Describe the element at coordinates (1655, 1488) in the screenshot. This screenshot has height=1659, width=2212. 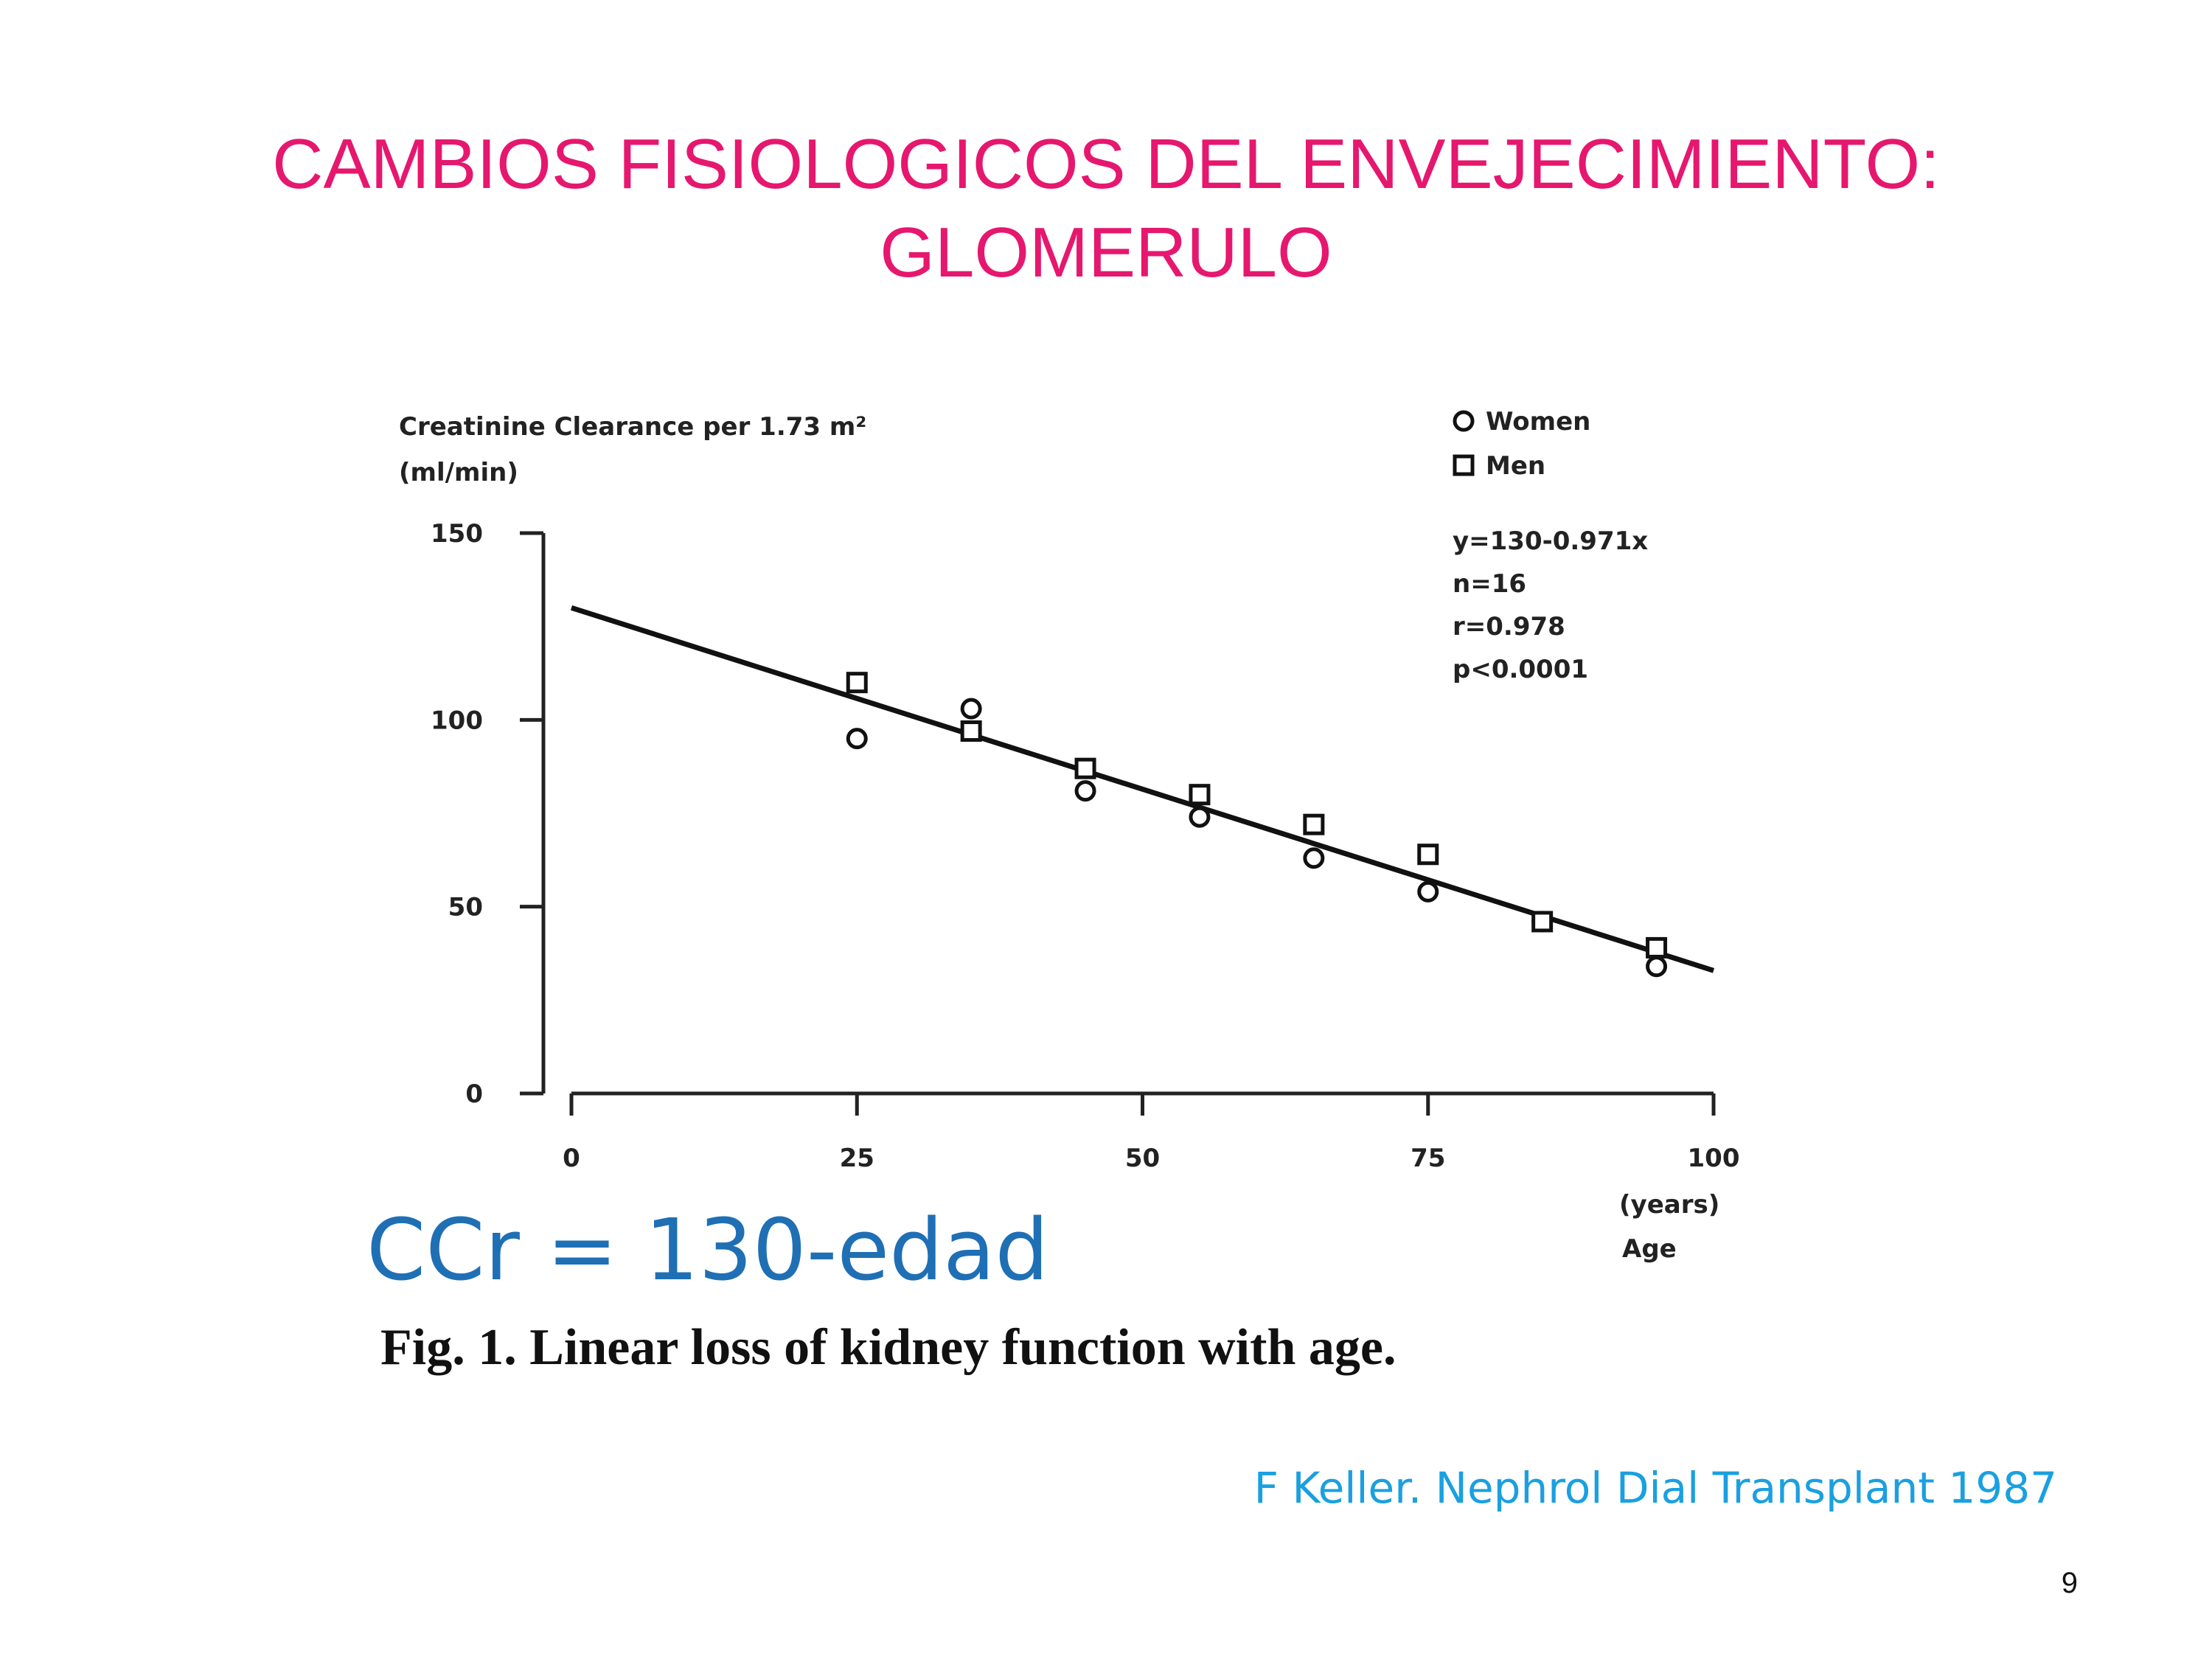
I see `citation: F Keller. Nephrol Dial Transplant 1987` at that location.